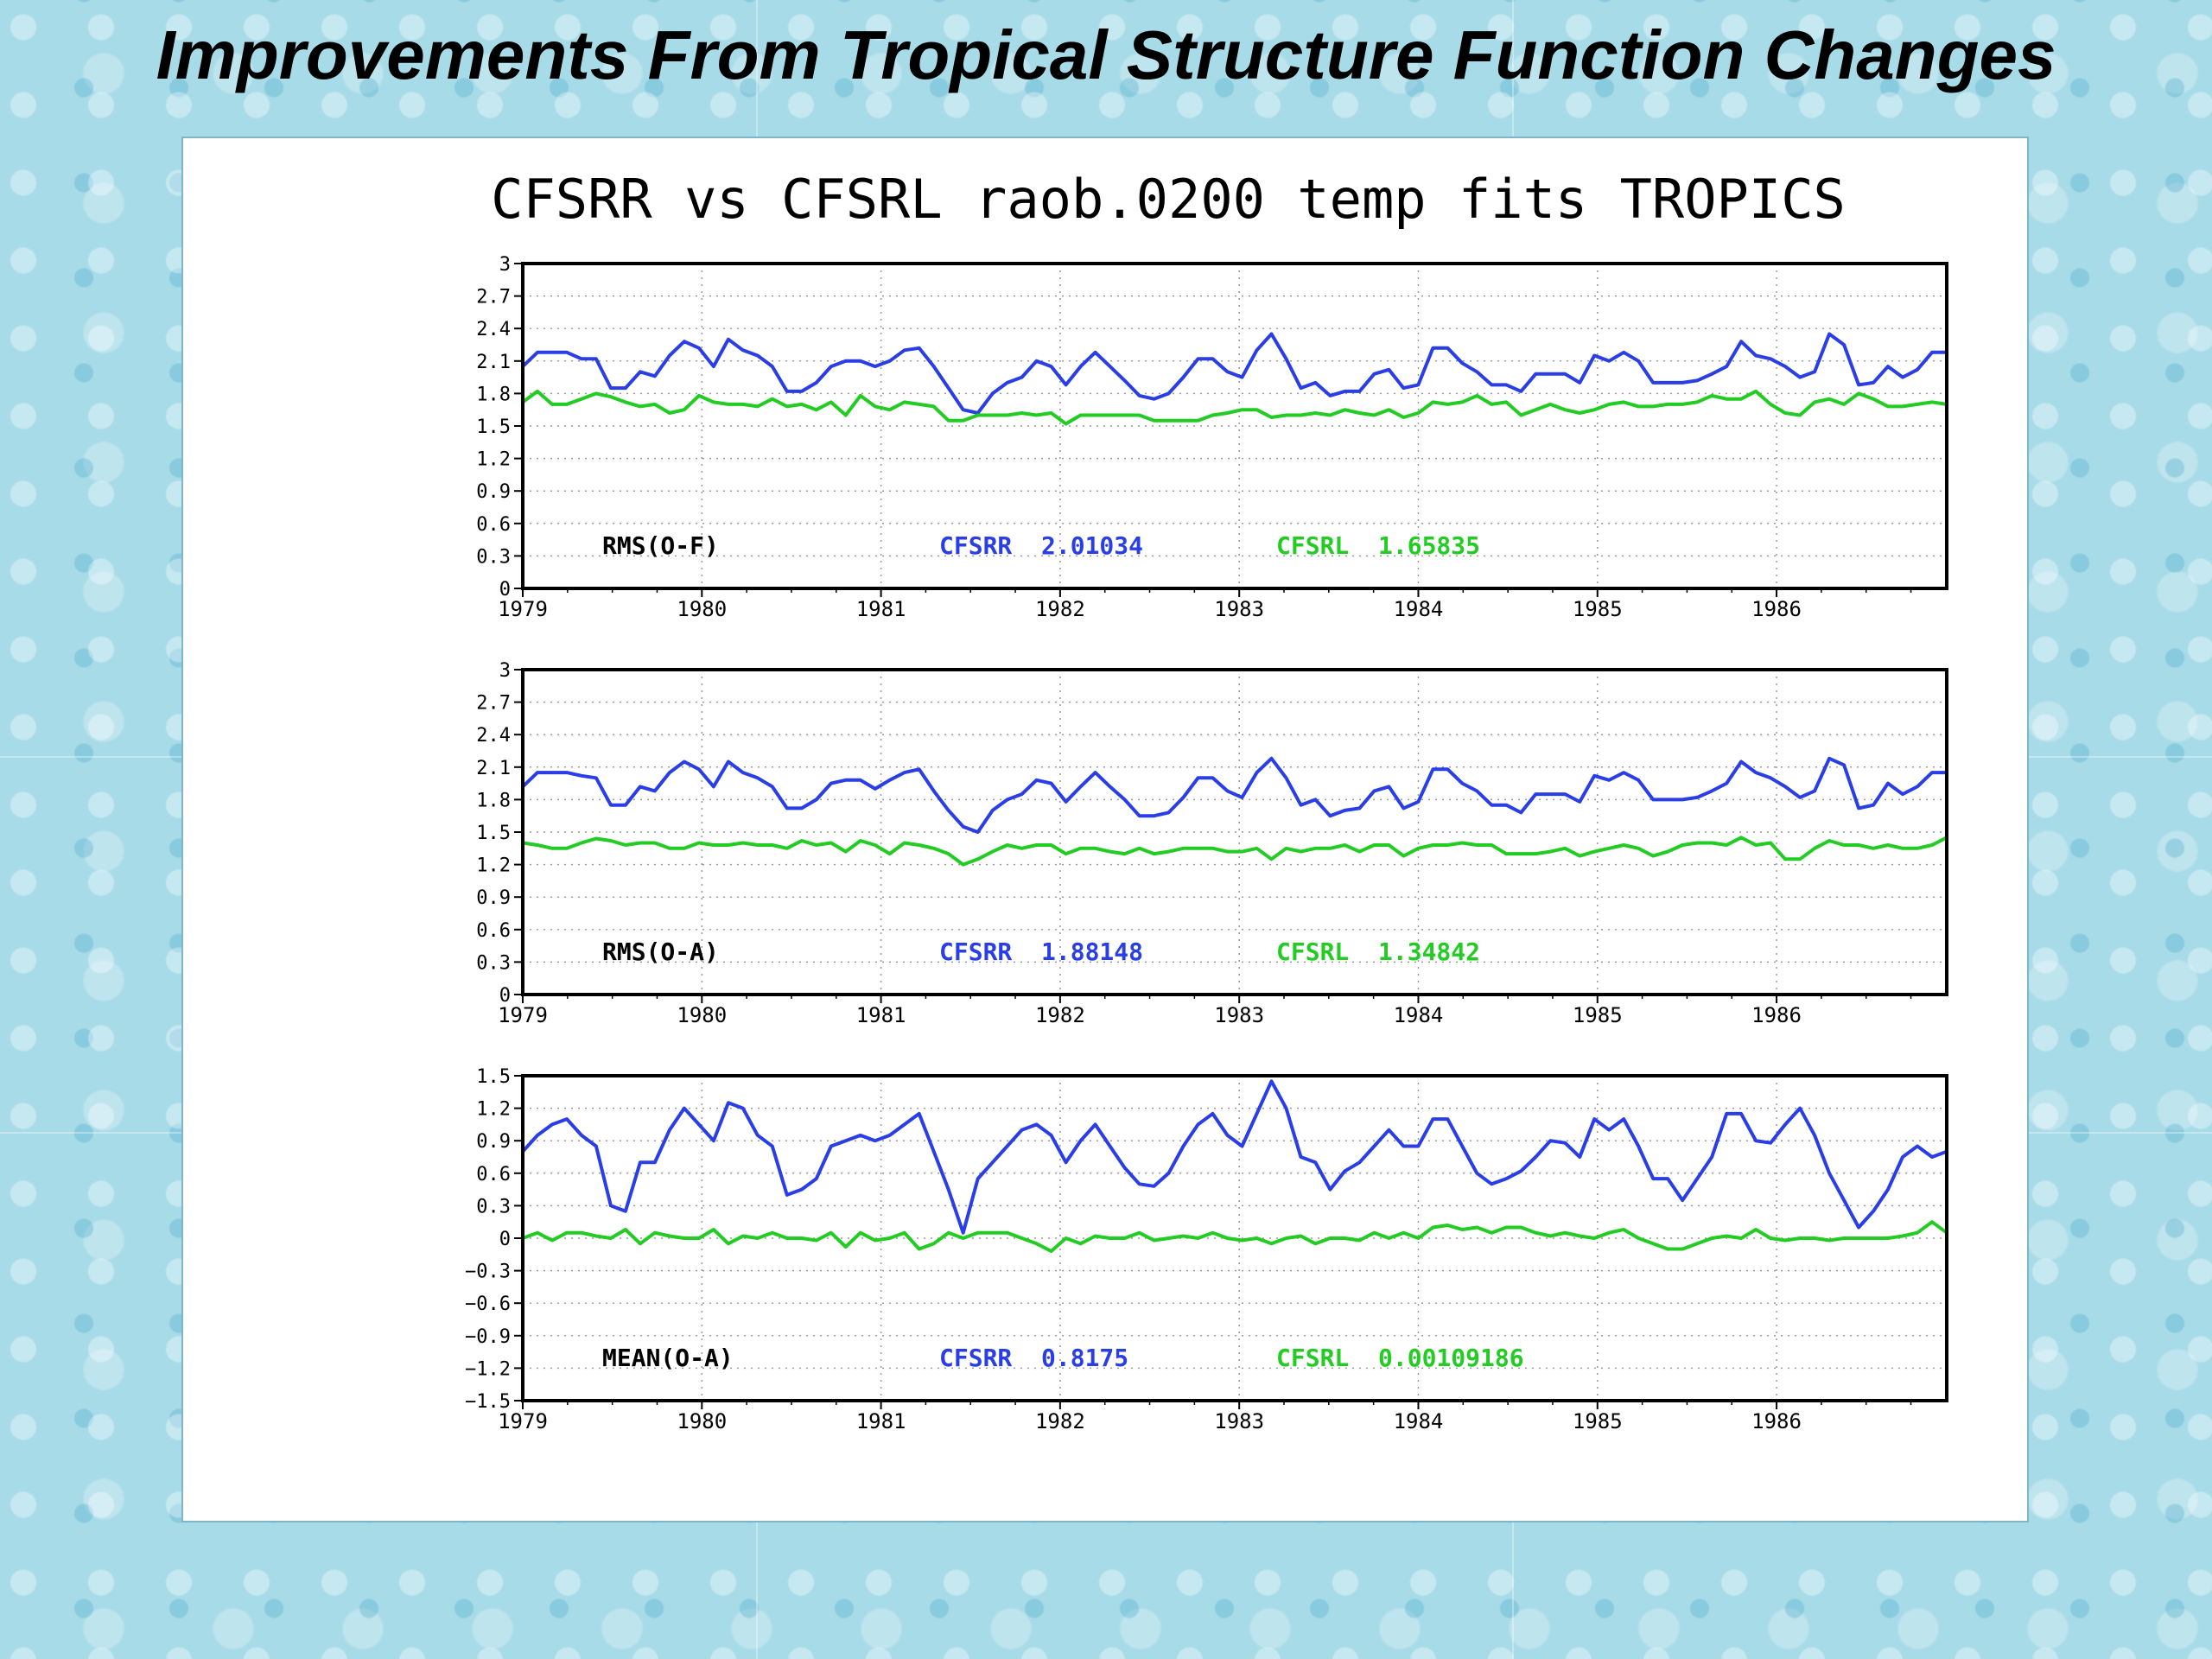  What do you see at coordinates (1084, 1358) in the screenshot?
I see `series-summary-cfsrr: 0.8175` at bounding box center [1084, 1358].